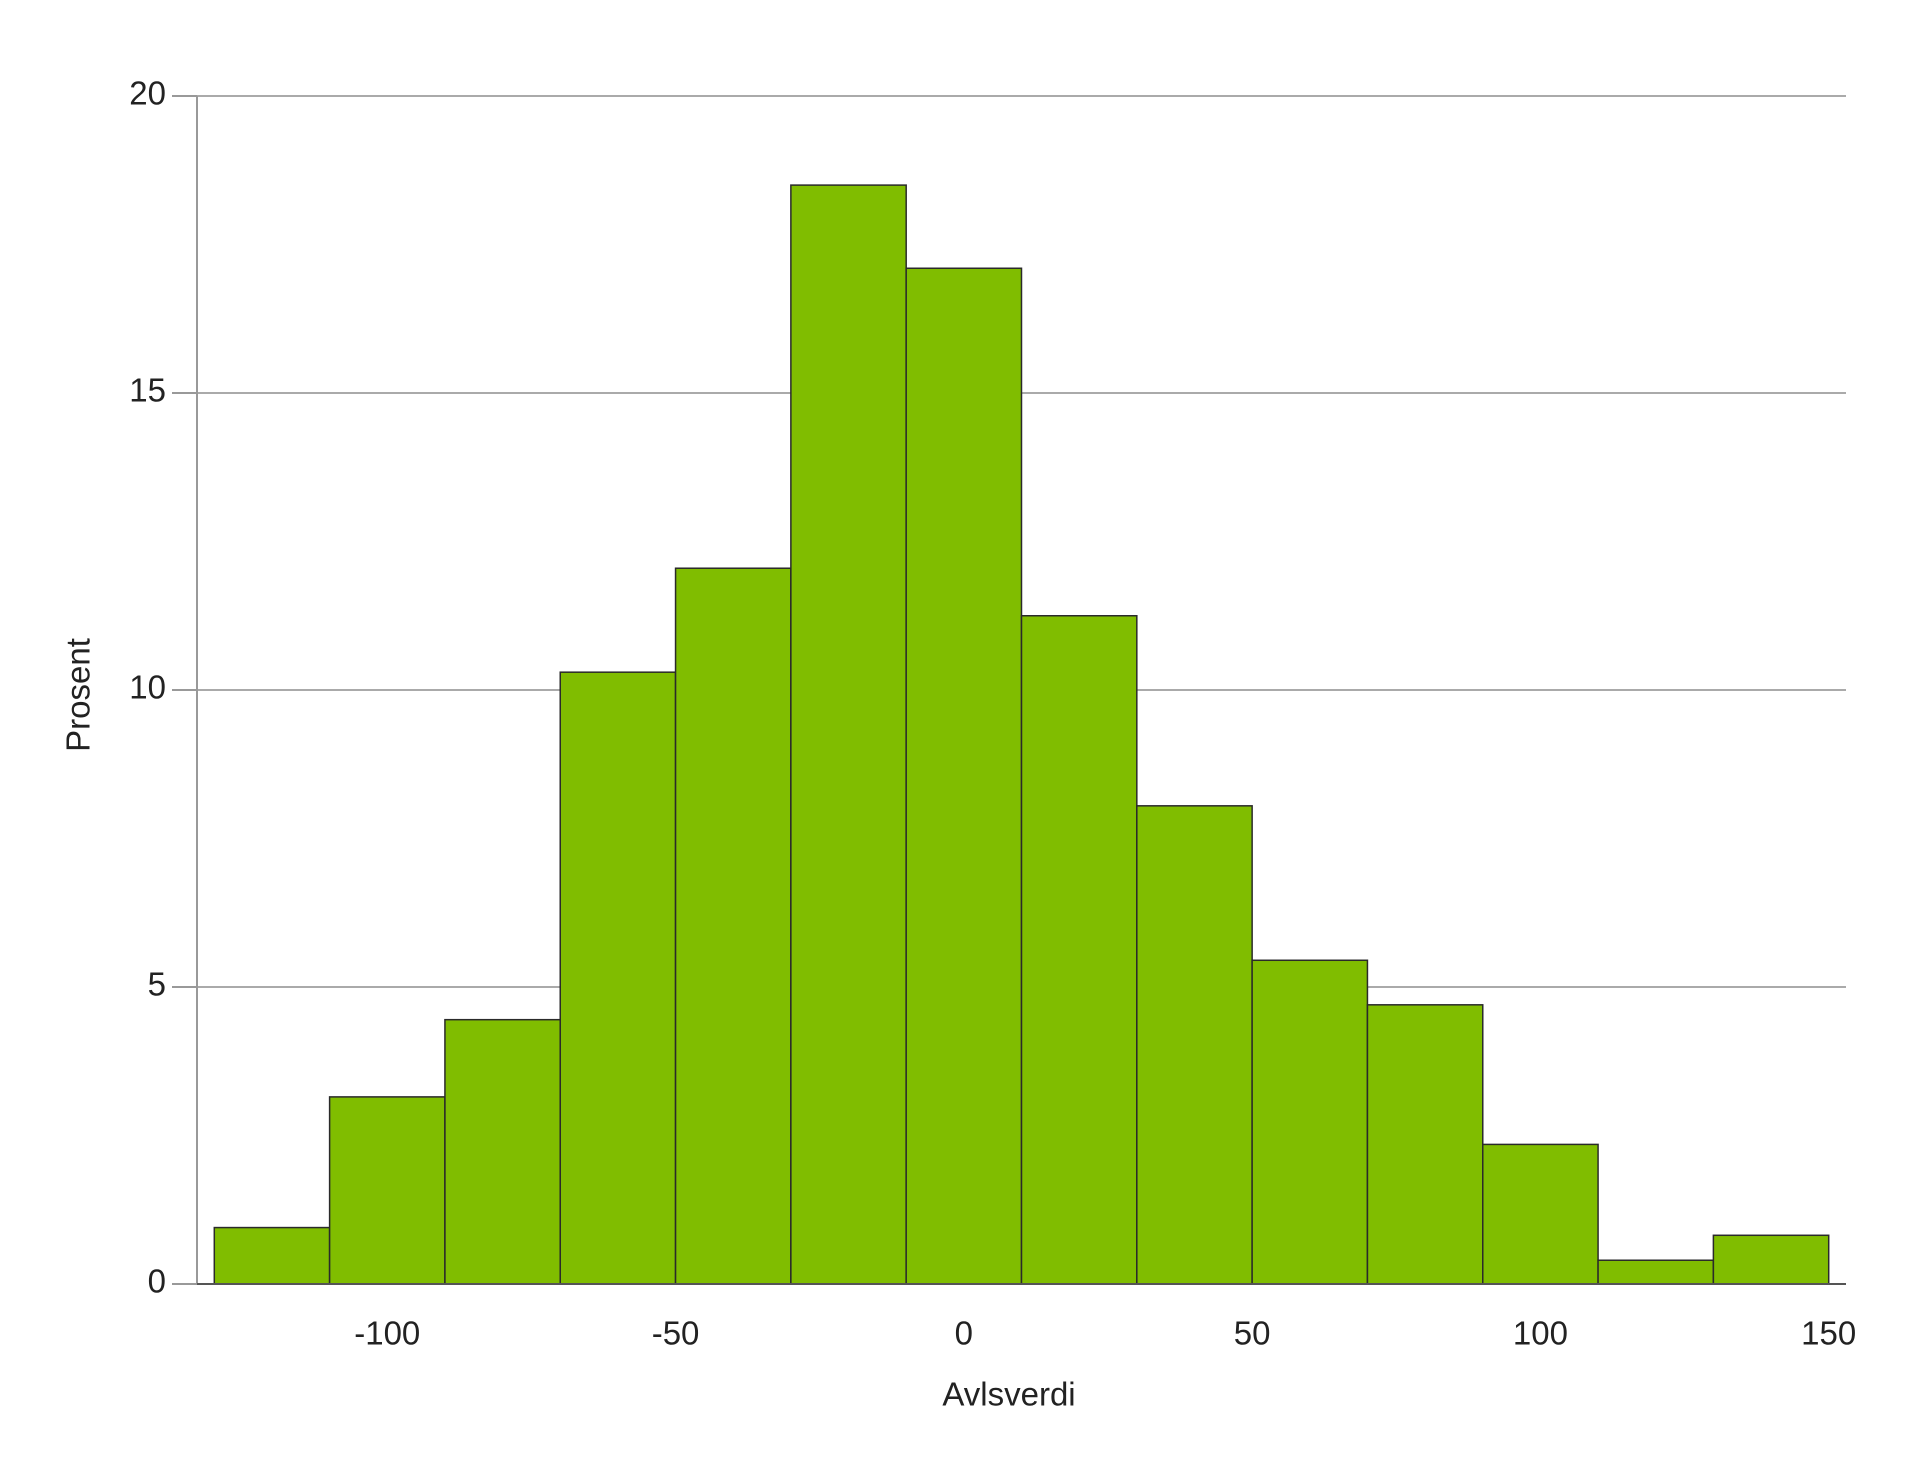  Describe the element at coordinates (676, 1333) in the screenshot. I see `x-tick-label: -50` at that location.